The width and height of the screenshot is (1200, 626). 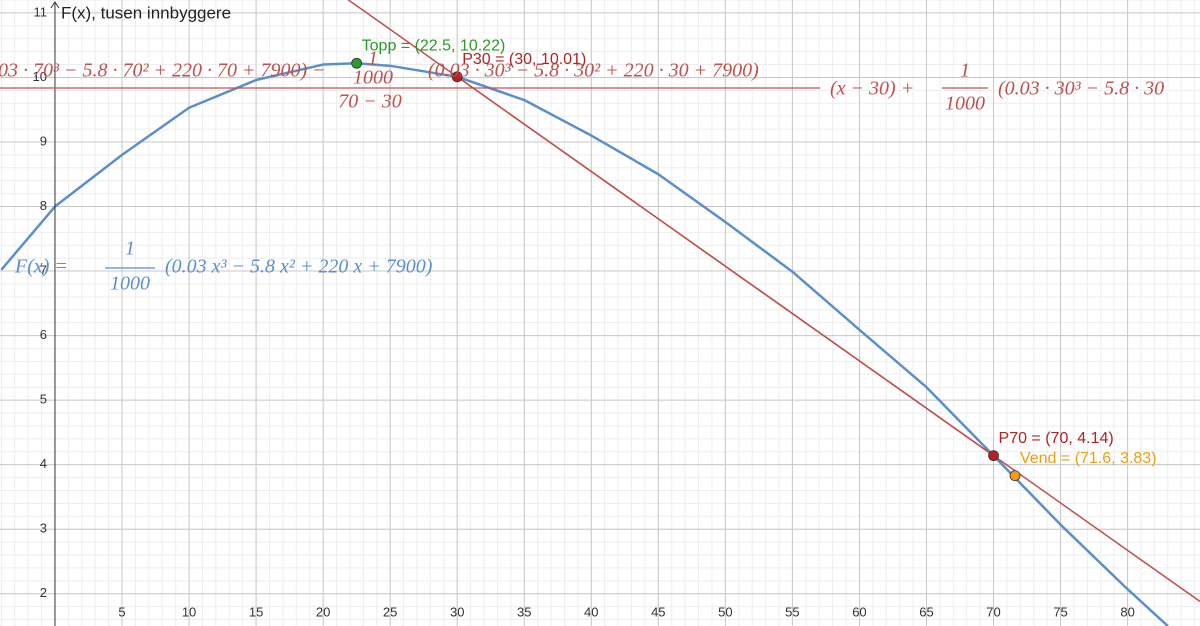 I want to click on function-formula: (0.03 x³ − 5.8 x² + 220 x + 7900), so click(x=299, y=267).